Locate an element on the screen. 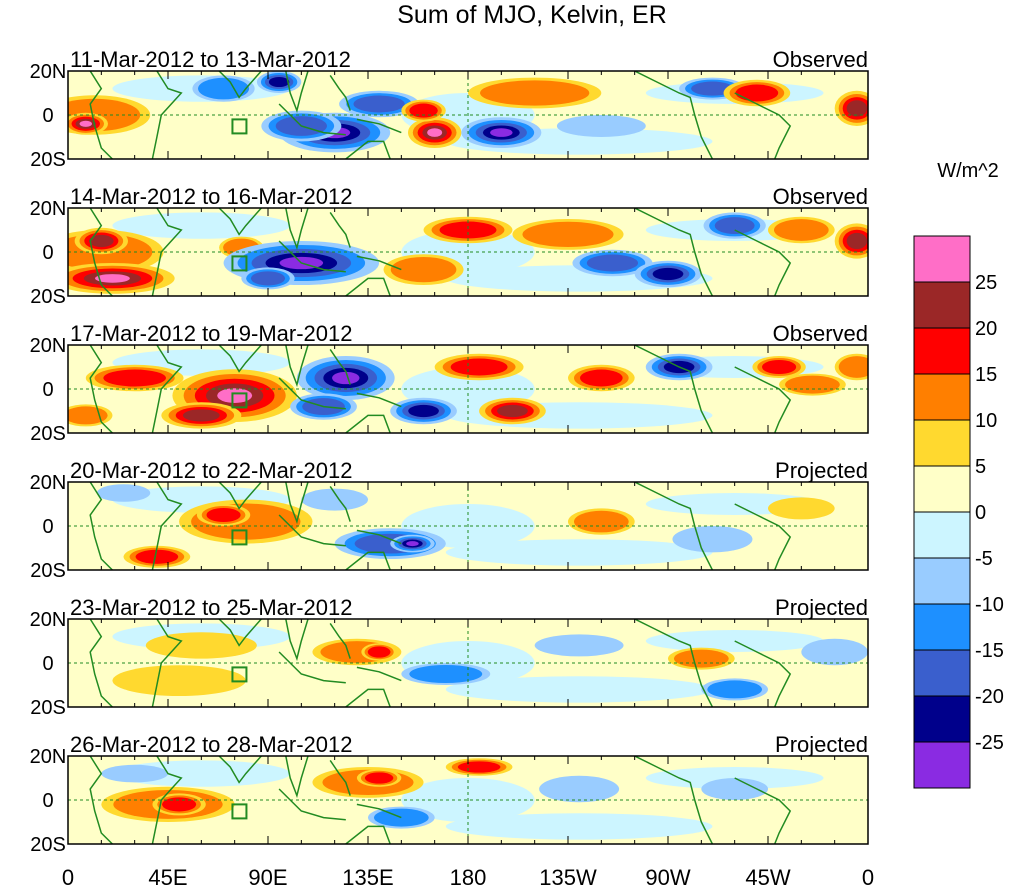 The image size is (1021, 889). colorbar-tick-label: 20 is located at coordinates (986, 329).